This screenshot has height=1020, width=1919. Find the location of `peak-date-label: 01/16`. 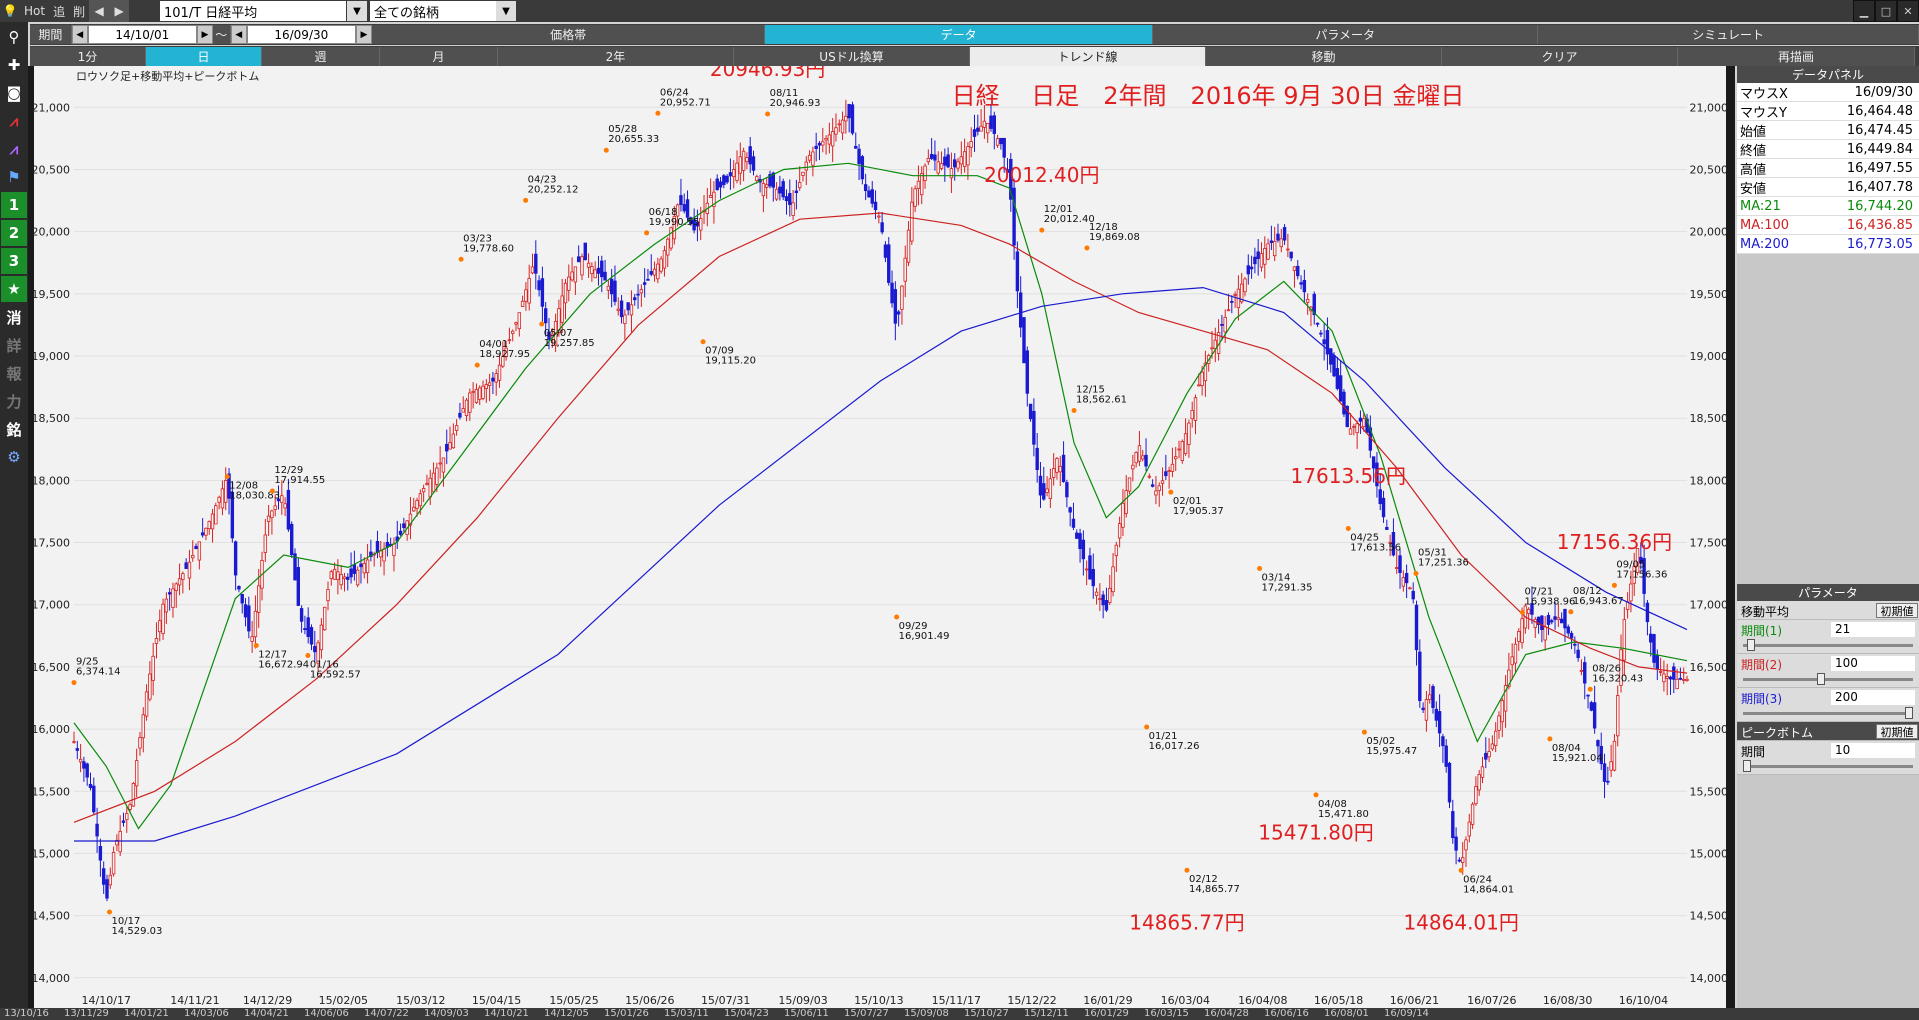

peak-date-label: 01/16 is located at coordinates (324, 664).